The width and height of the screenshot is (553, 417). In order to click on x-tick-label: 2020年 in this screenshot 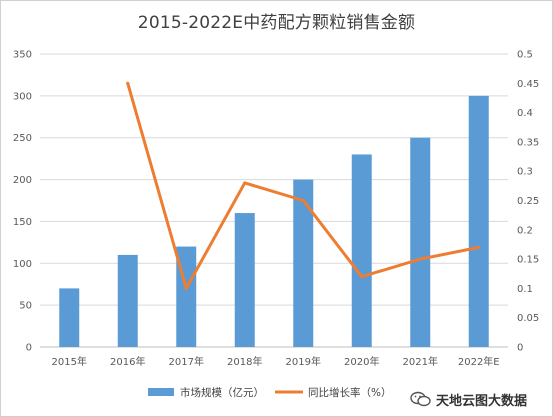, I will do `click(361, 361)`.